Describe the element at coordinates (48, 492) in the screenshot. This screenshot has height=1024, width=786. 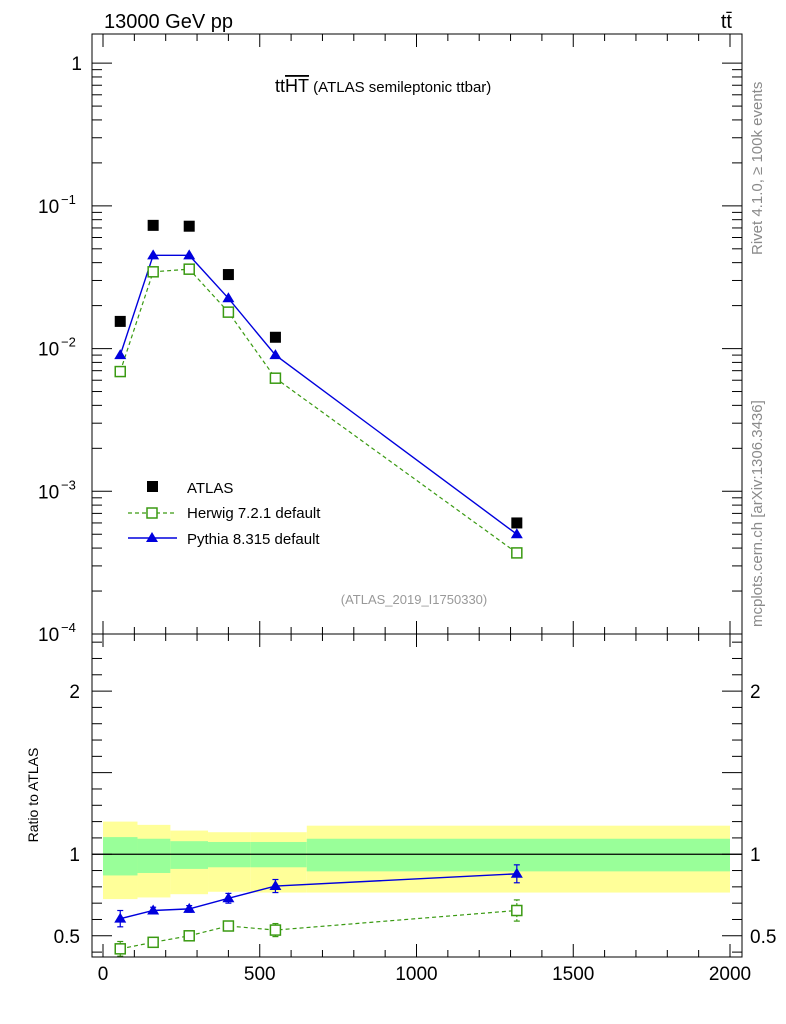
I see `y-main-tick-label-3: 10` at that location.